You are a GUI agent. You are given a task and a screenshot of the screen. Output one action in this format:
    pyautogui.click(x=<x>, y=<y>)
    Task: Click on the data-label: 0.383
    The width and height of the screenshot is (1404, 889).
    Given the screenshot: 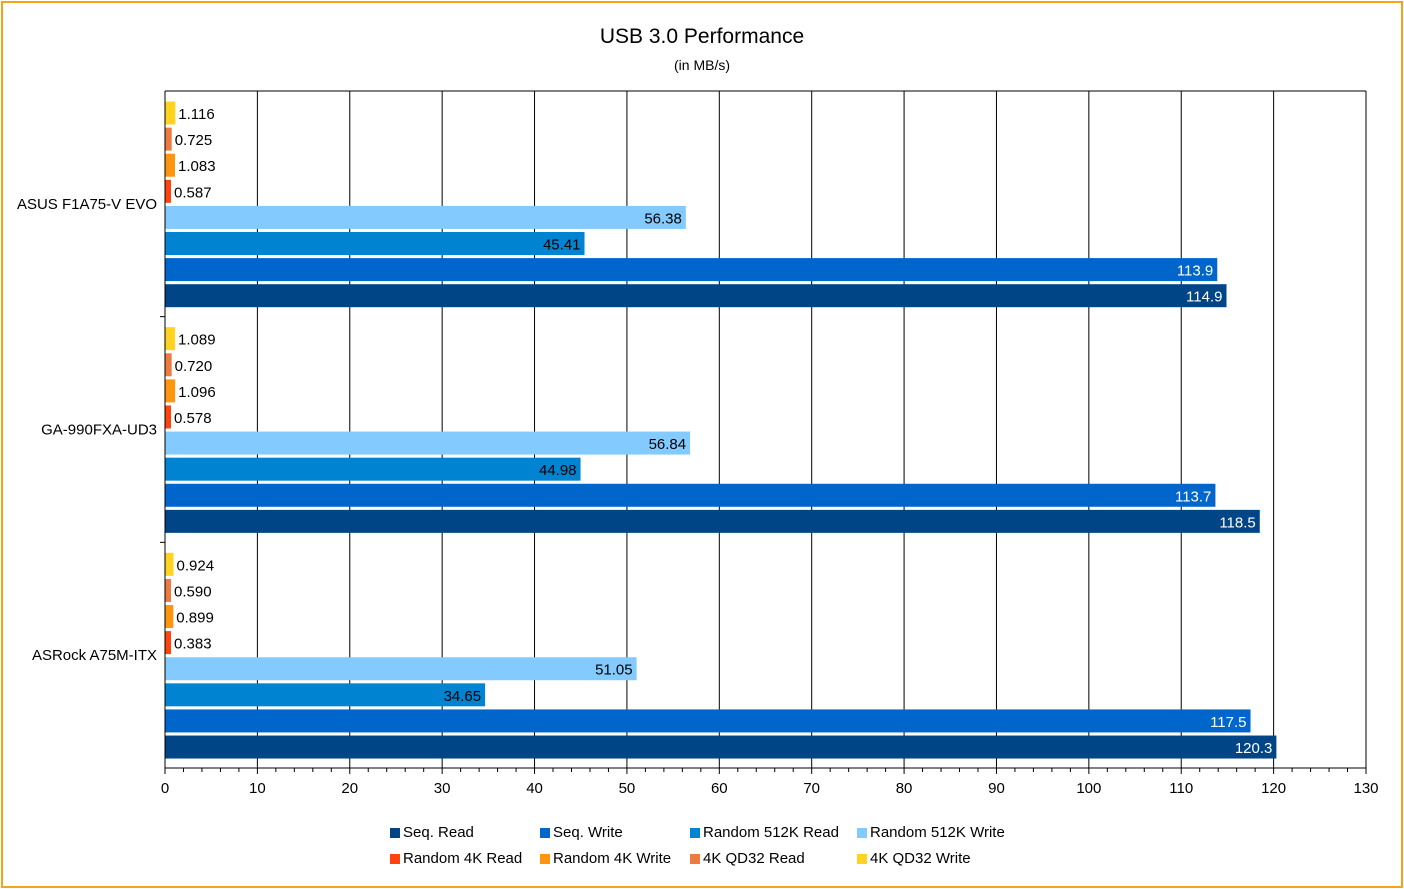 What is the action you would take?
    pyautogui.click(x=193, y=644)
    